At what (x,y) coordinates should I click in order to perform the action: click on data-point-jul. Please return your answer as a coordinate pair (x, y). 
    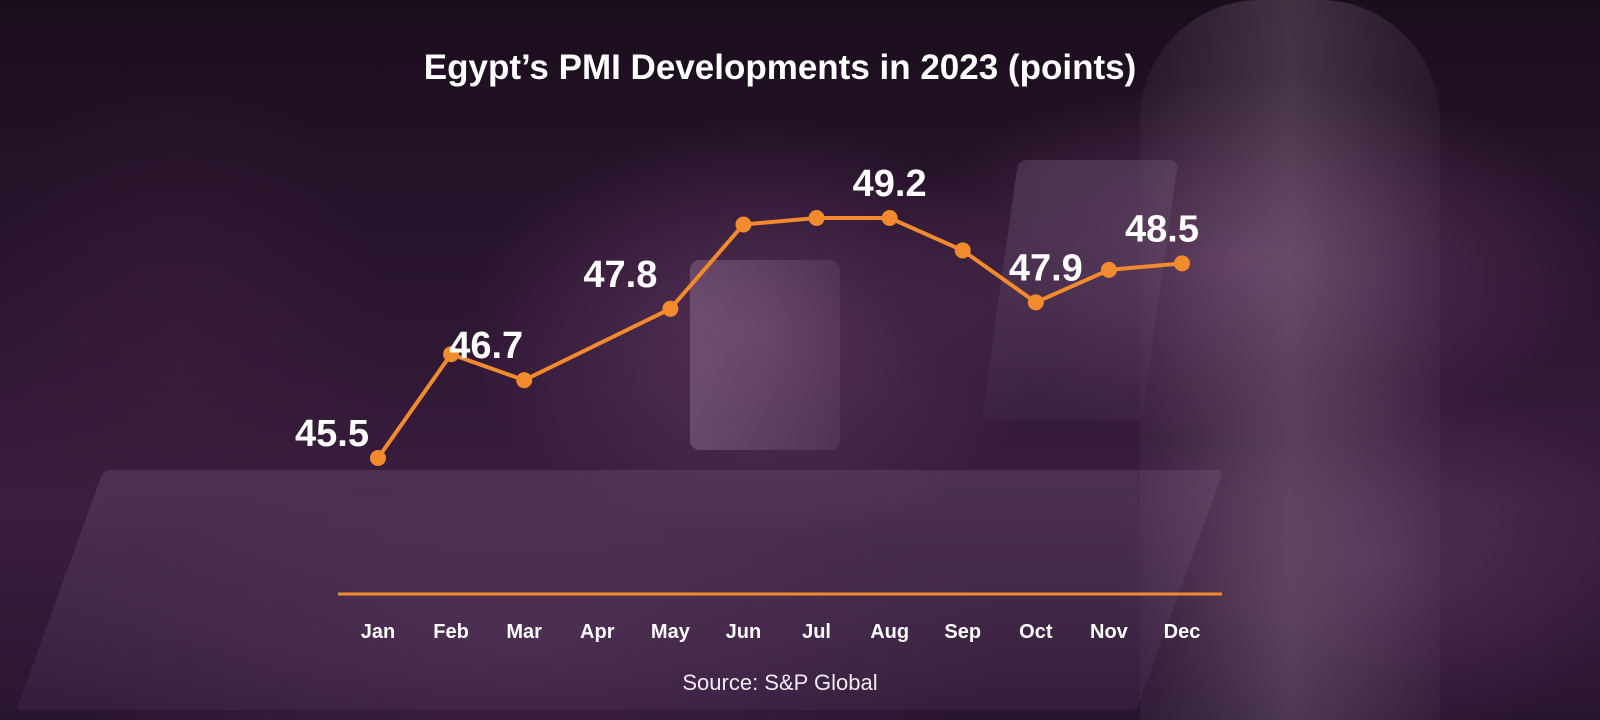
    Looking at the image, I should click on (816, 218).